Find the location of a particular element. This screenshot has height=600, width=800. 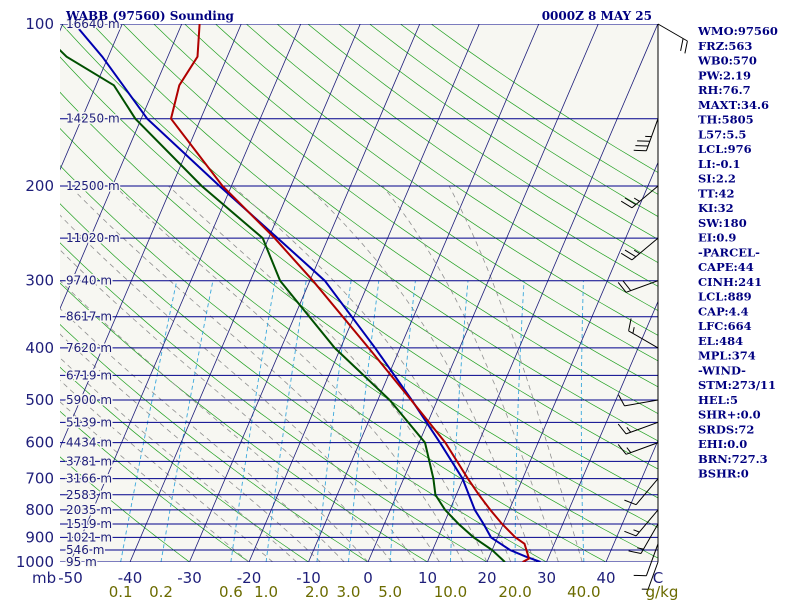

temperature-axis-labels: -50 -40 -30 -20 -10 0 10 20 30 40 C is located at coordinates (360, 578).